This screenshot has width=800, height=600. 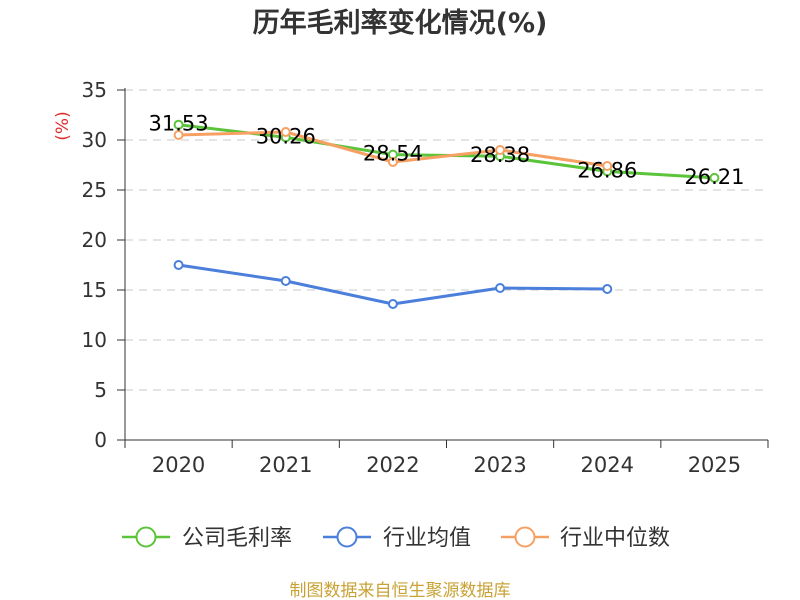 What do you see at coordinates (607, 465) in the screenshot?
I see `x-tick-label-2024: 2024` at bounding box center [607, 465].